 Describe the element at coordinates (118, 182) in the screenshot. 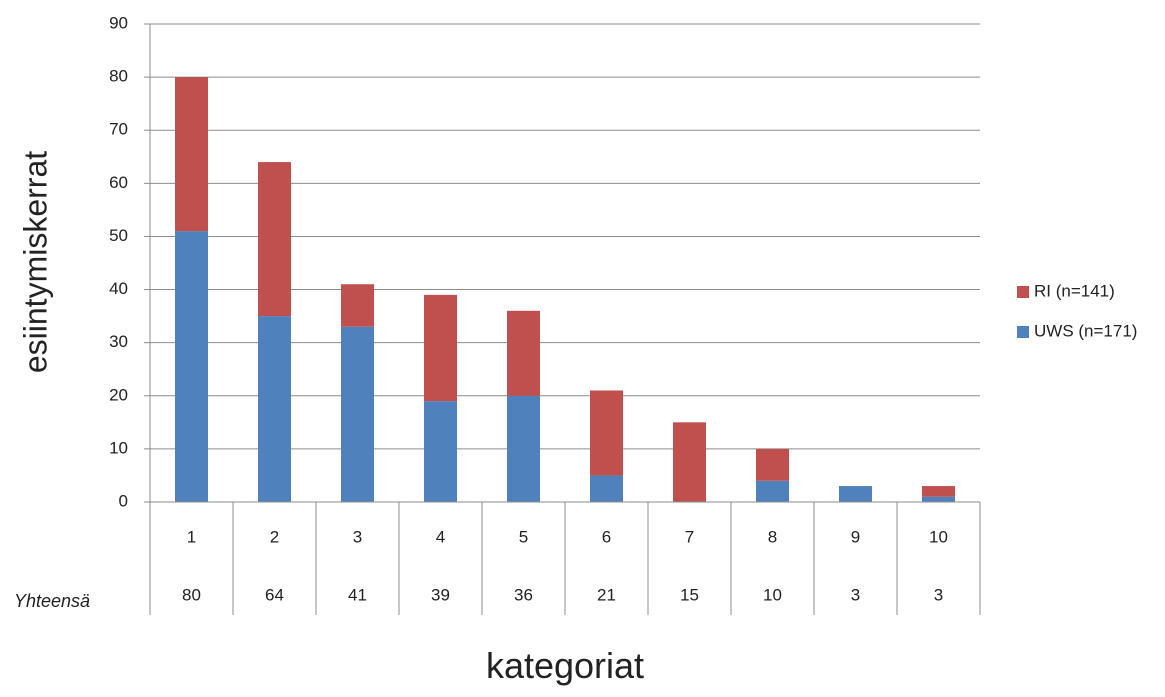

I see `y-tick-label: 60` at that location.